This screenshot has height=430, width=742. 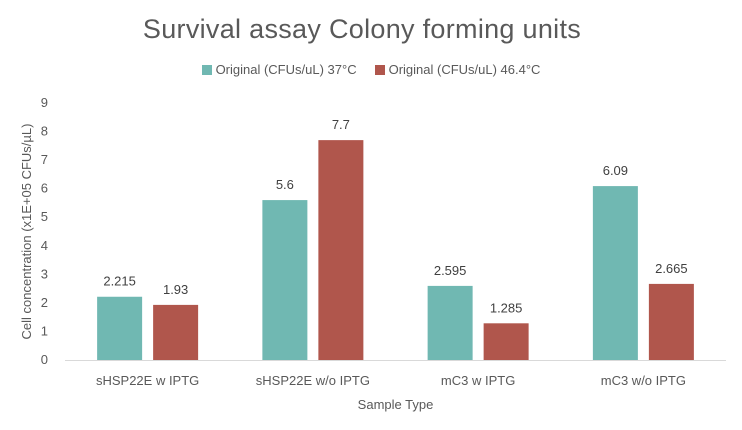 I want to click on data-label: 6.09, so click(x=615, y=170).